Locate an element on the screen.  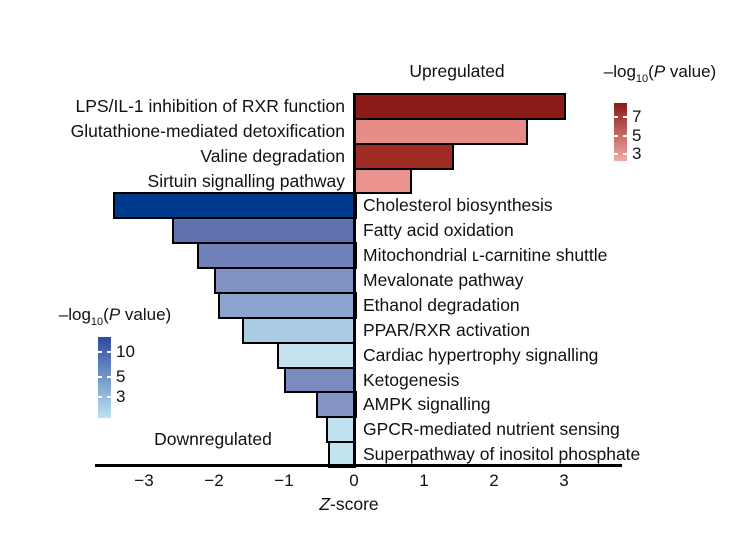
zero-axis-line is located at coordinates (354, 279).